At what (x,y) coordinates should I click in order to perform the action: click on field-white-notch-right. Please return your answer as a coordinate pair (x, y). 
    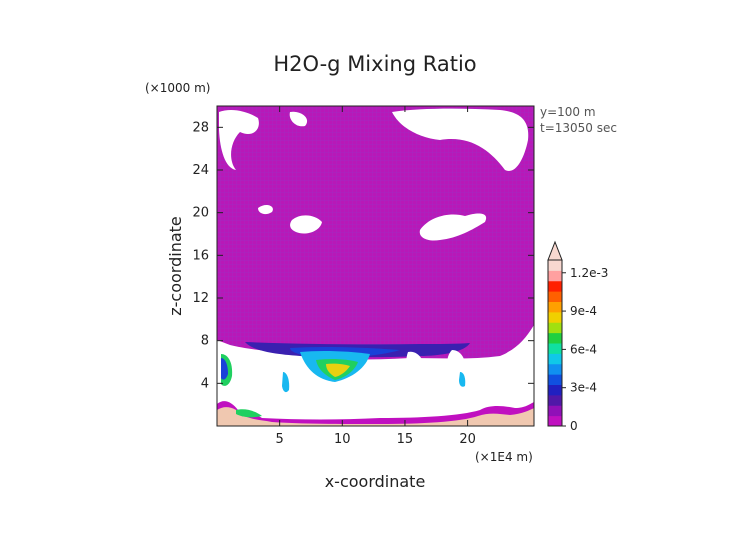
    Looking at the image, I should click on (417, 370).